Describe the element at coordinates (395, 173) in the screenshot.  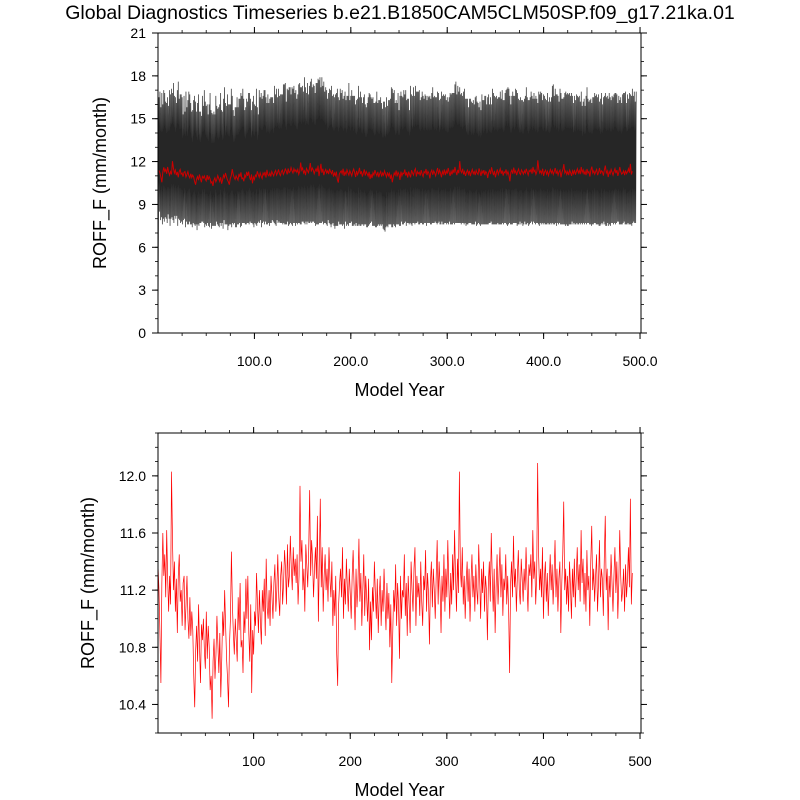
I see `series-line-annual-mean` at that location.